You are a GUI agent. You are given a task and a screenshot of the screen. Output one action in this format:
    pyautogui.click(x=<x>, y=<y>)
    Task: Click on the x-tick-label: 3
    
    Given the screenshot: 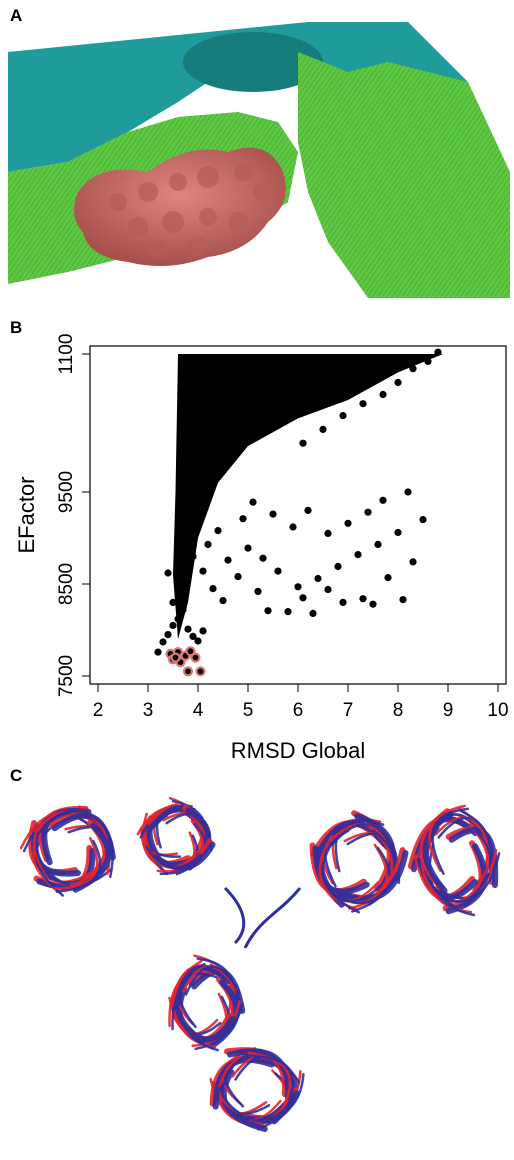 What is the action you would take?
    pyautogui.click(x=148, y=710)
    